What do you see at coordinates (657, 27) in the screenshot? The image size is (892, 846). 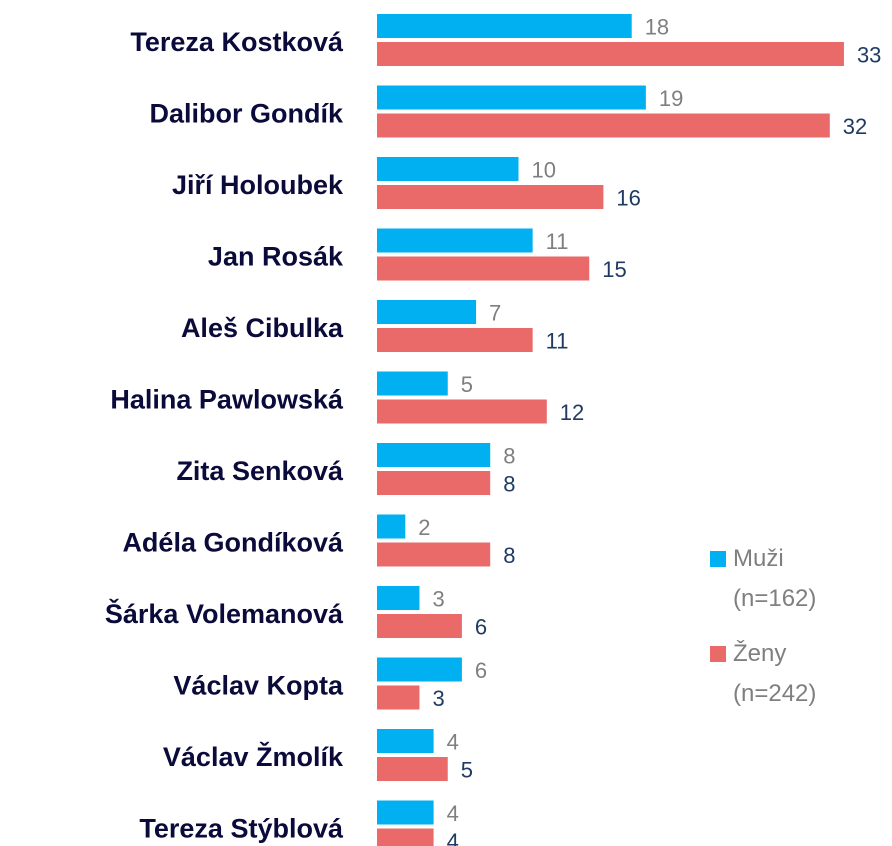 I see `value-label: 18` at bounding box center [657, 27].